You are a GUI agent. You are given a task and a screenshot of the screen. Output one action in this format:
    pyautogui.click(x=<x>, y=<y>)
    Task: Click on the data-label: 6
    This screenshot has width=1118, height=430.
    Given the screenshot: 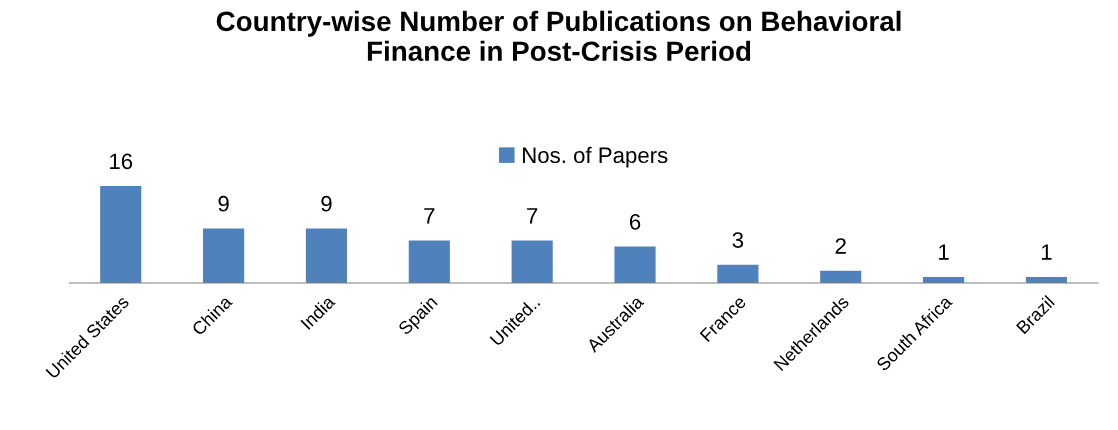 What is the action you would take?
    pyautogui.click(x=635, y=221)
    